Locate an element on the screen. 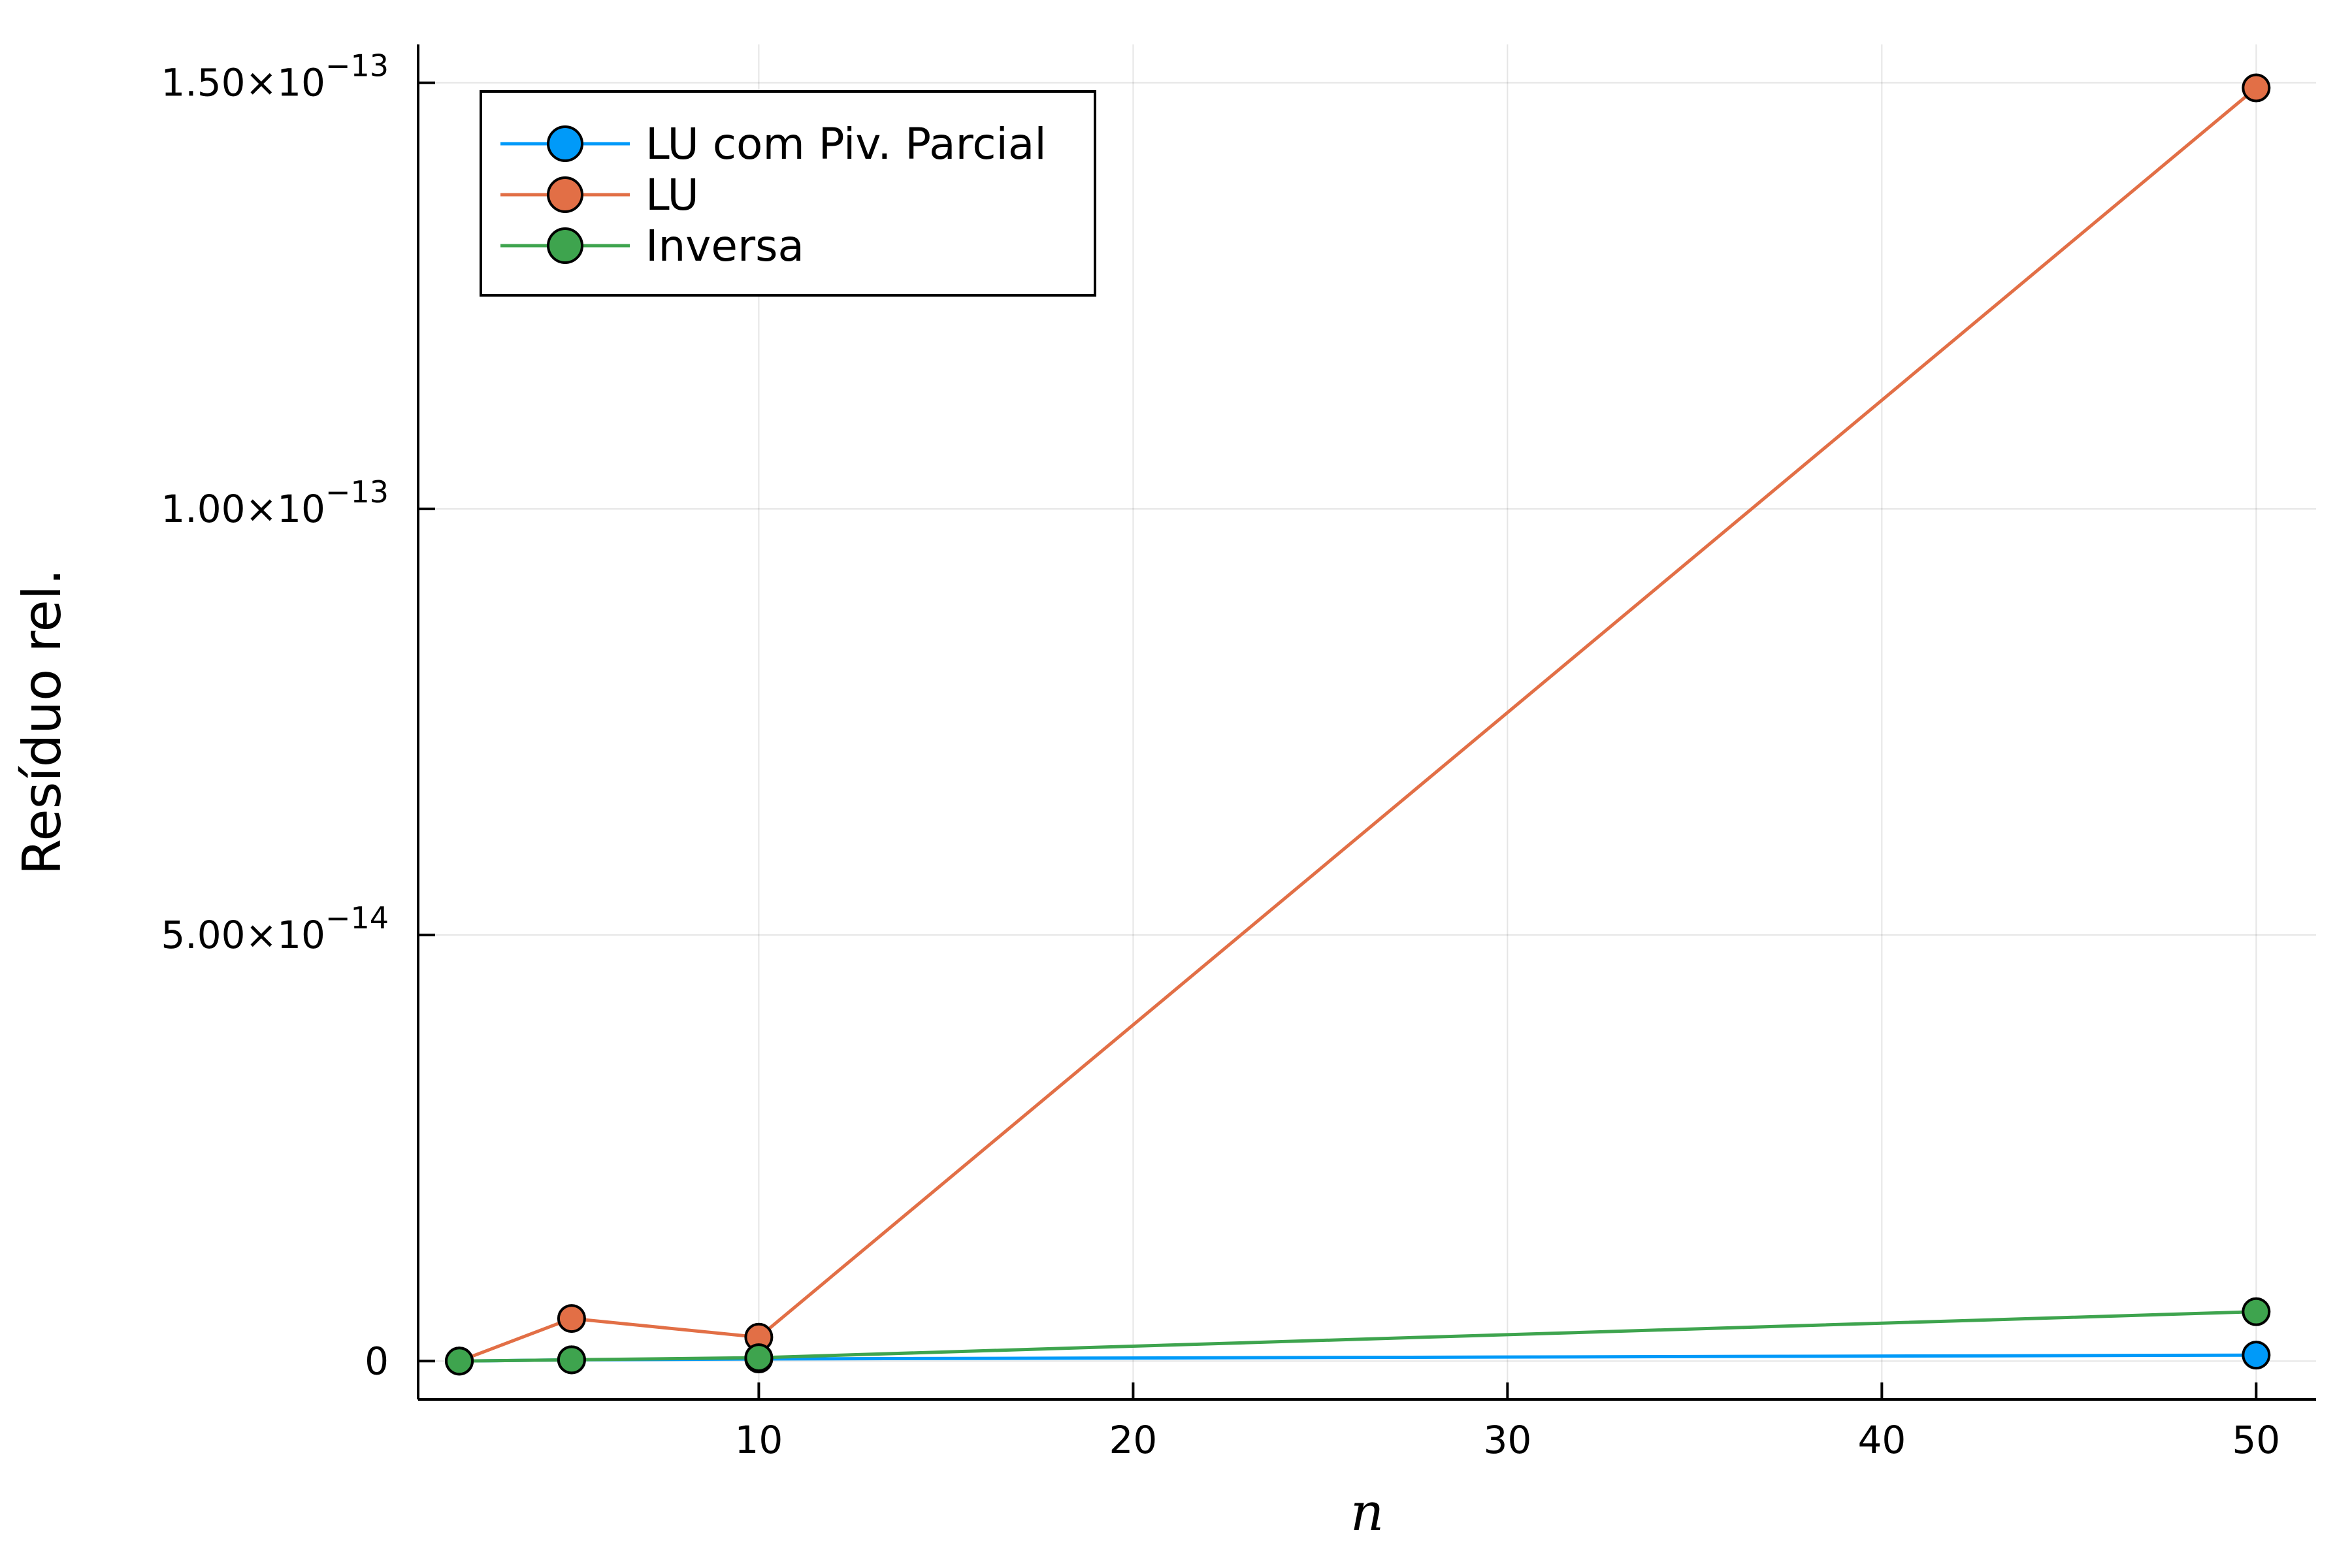  y-tick-label: 0 is located at coordinates (377, 1361).